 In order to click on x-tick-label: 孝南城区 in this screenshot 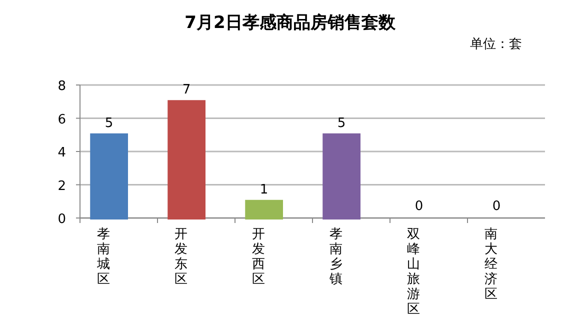, I will do `click(103, 257)`.